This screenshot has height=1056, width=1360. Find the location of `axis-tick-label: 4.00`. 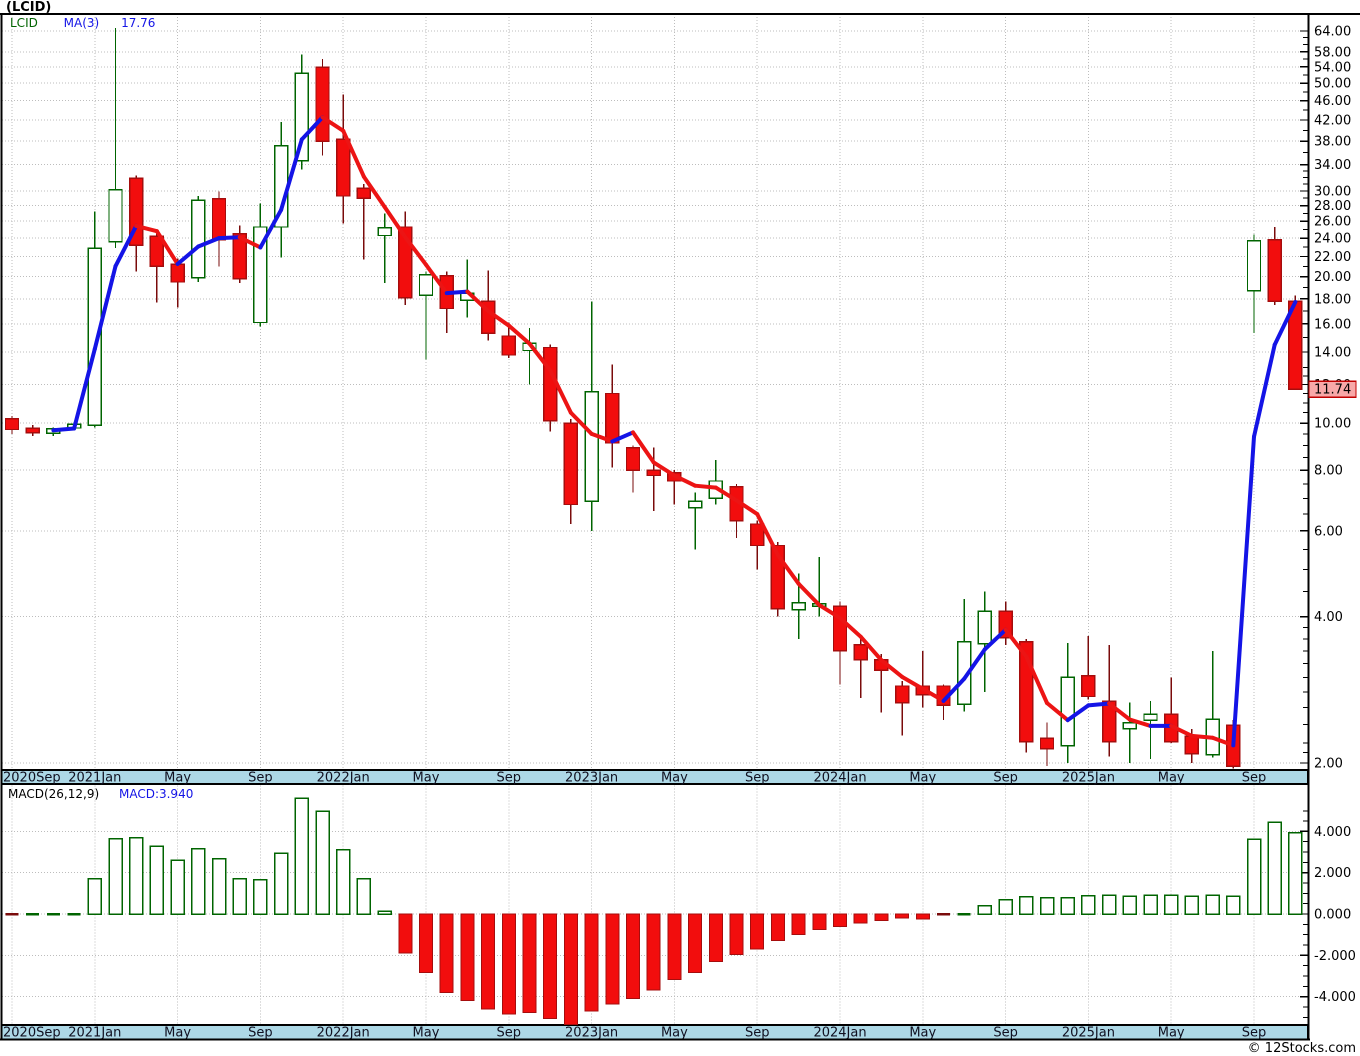

axis-tick-label: 4.00 is located at coordinates (1328, 617).